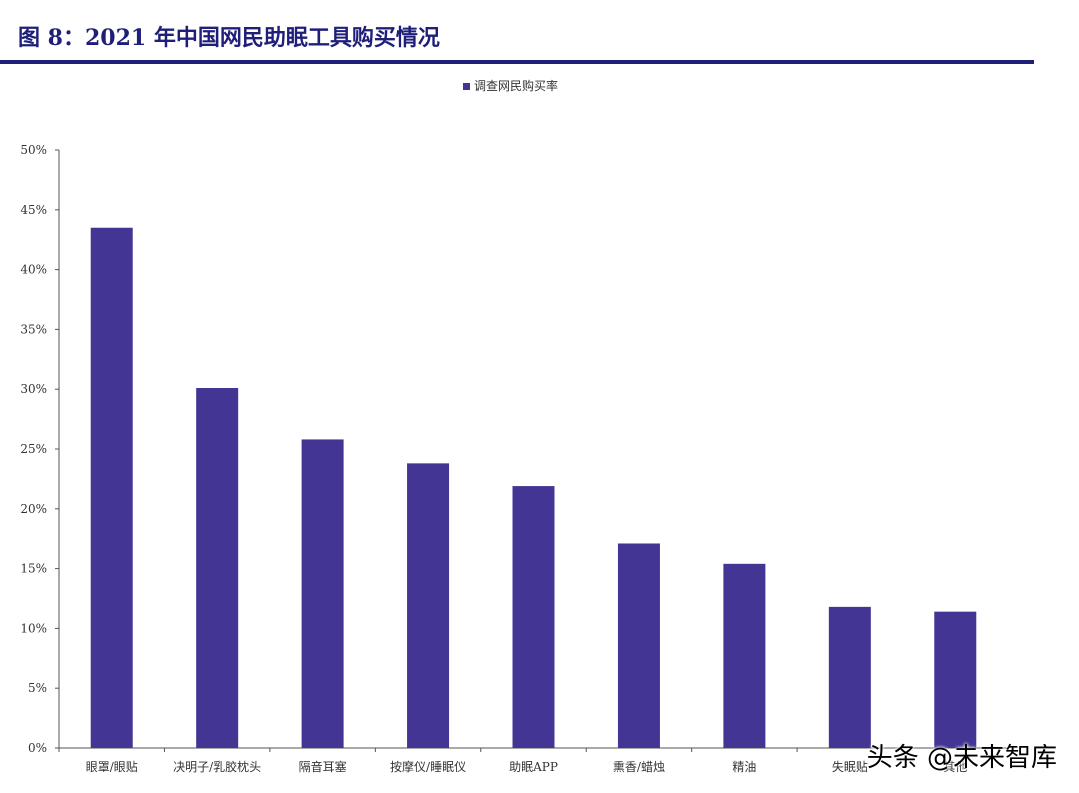 Image resolution: width=1079 pixels, height=793 pixels. I want to click on y-tick-label: 30%, so click(33, 389).